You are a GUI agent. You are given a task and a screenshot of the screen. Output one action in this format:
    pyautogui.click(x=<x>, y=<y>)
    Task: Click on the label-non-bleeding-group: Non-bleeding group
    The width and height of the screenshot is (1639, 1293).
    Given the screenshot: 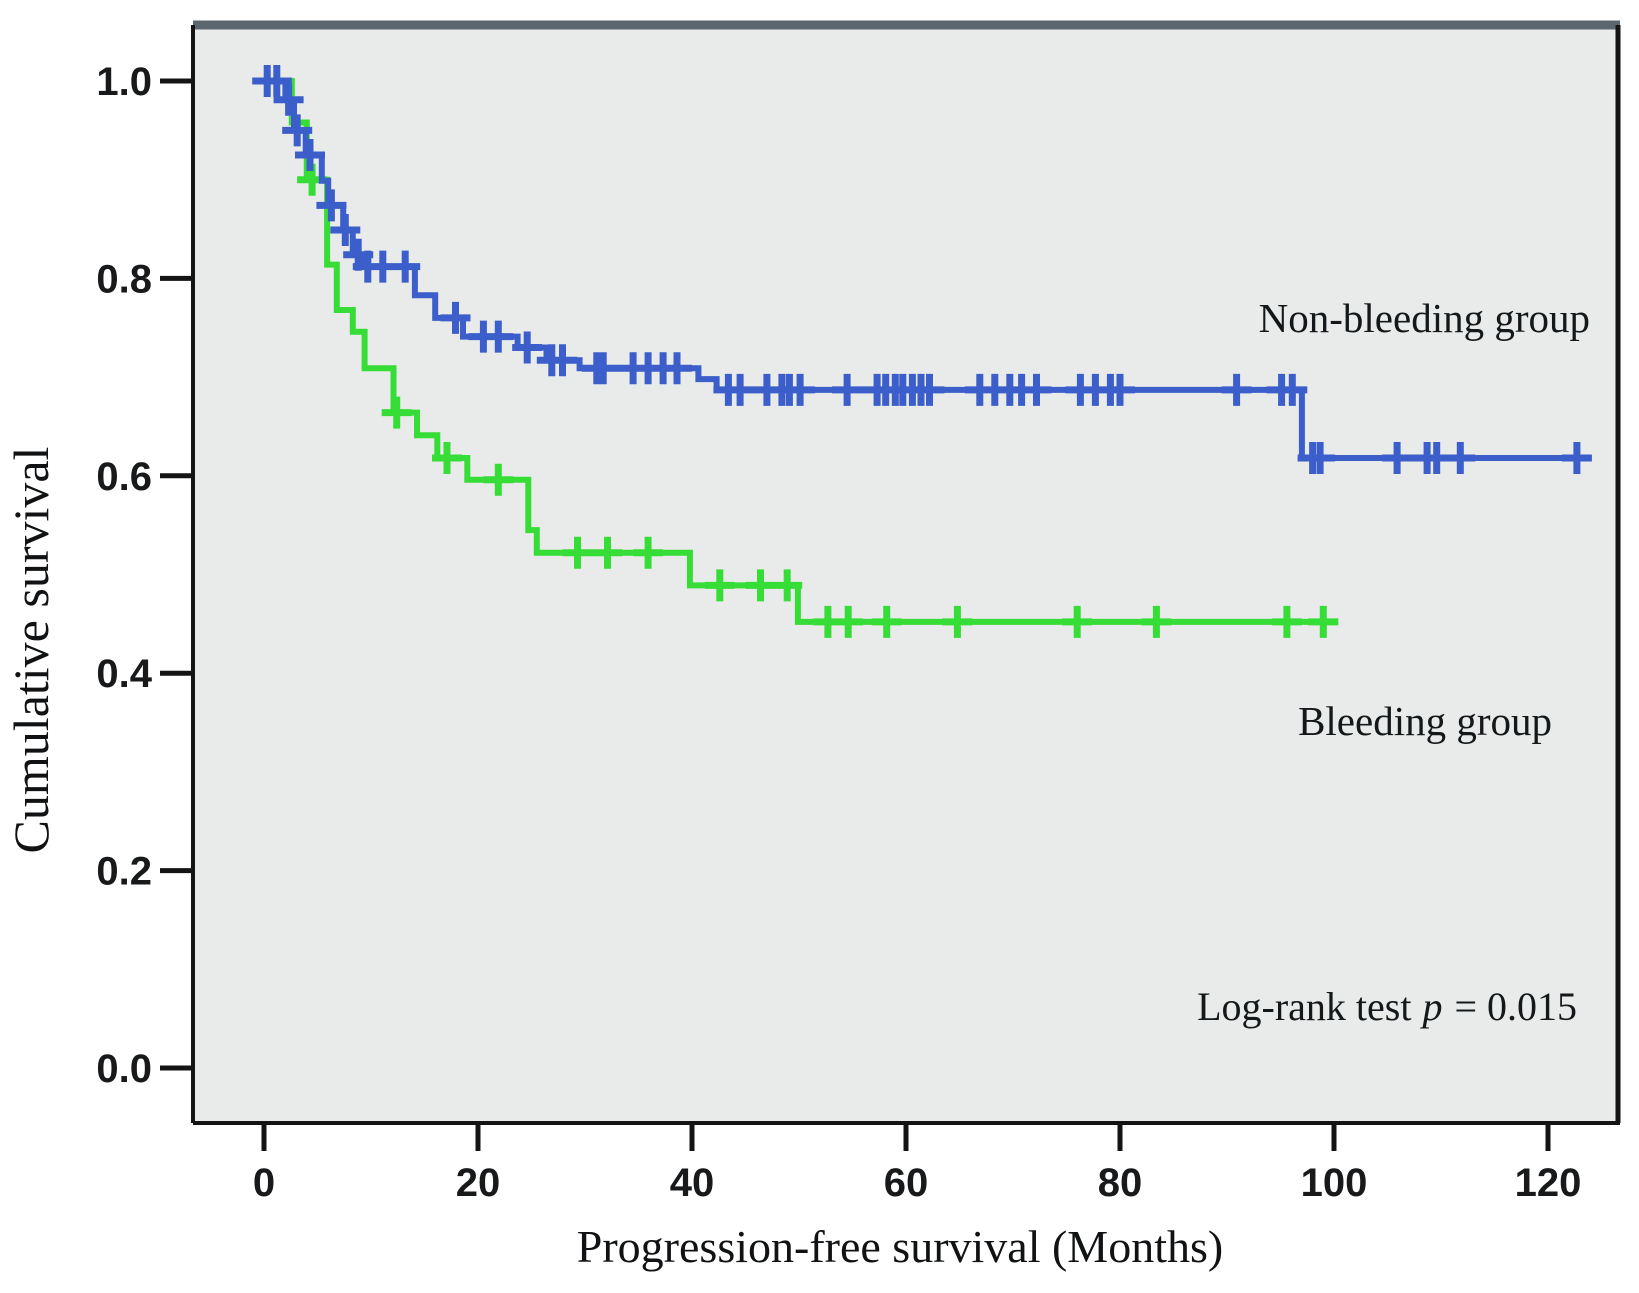 What is the action you would take?
    pyautogui.click(x=1424, y=318)
    